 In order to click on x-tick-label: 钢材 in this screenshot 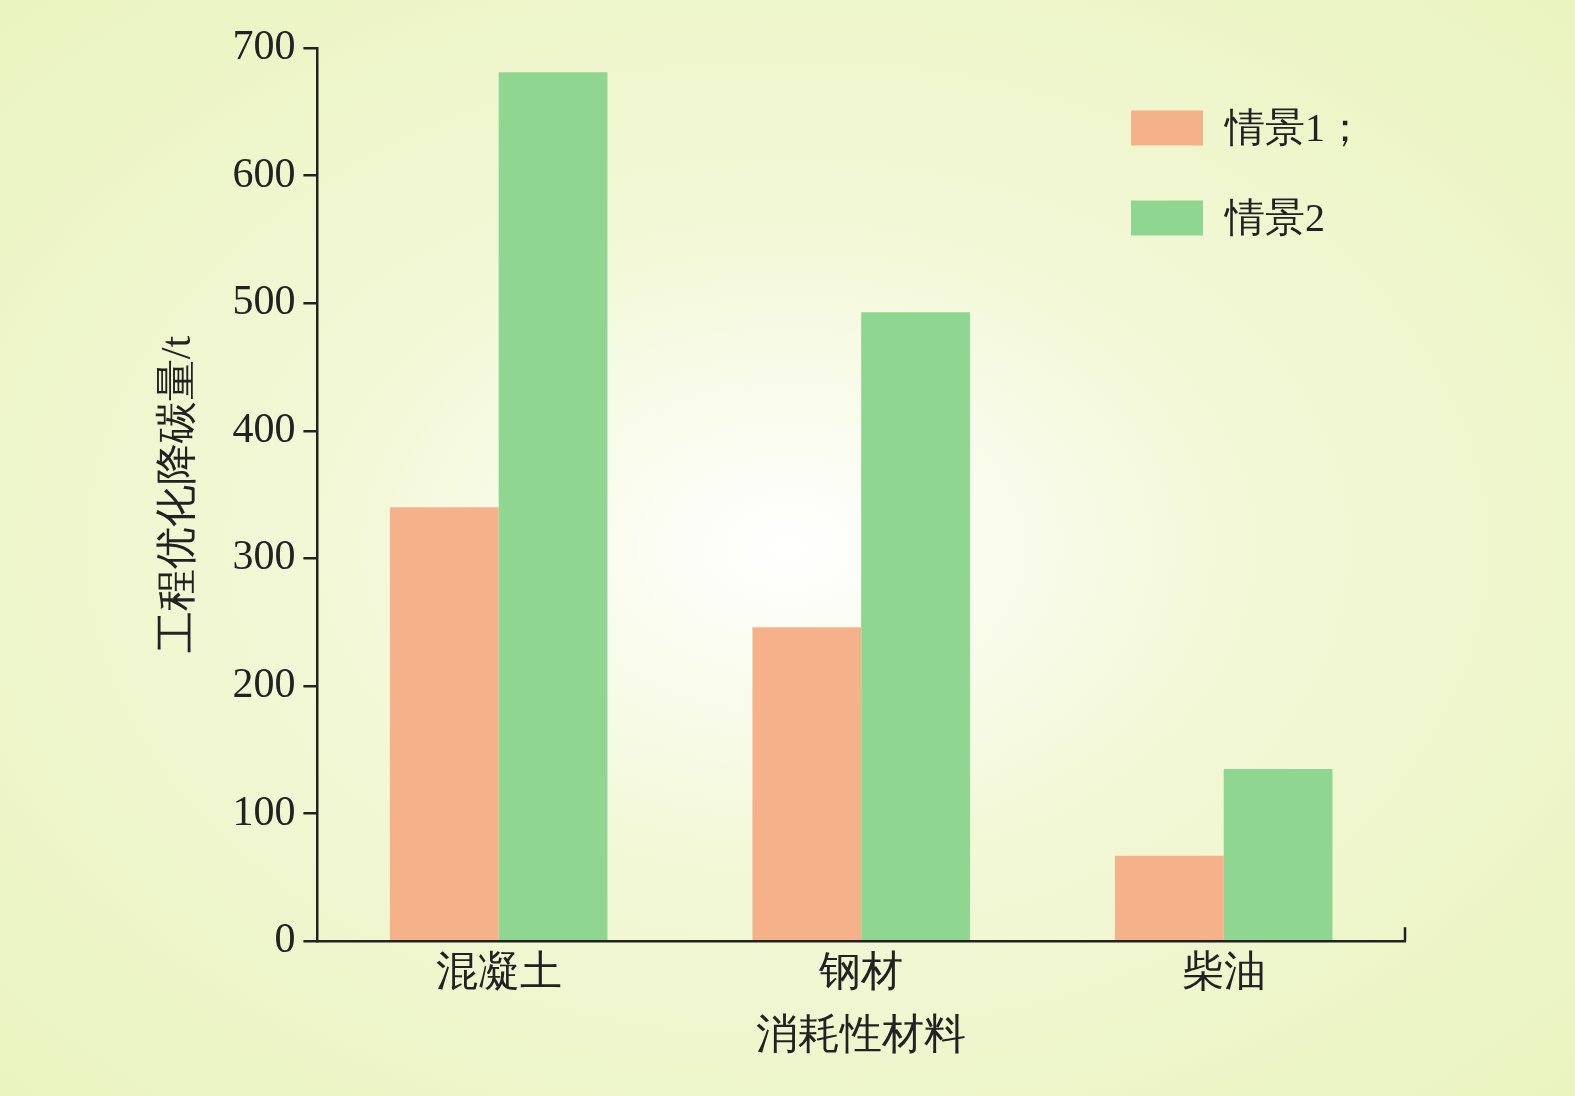, I will do `click(861, 971)`.